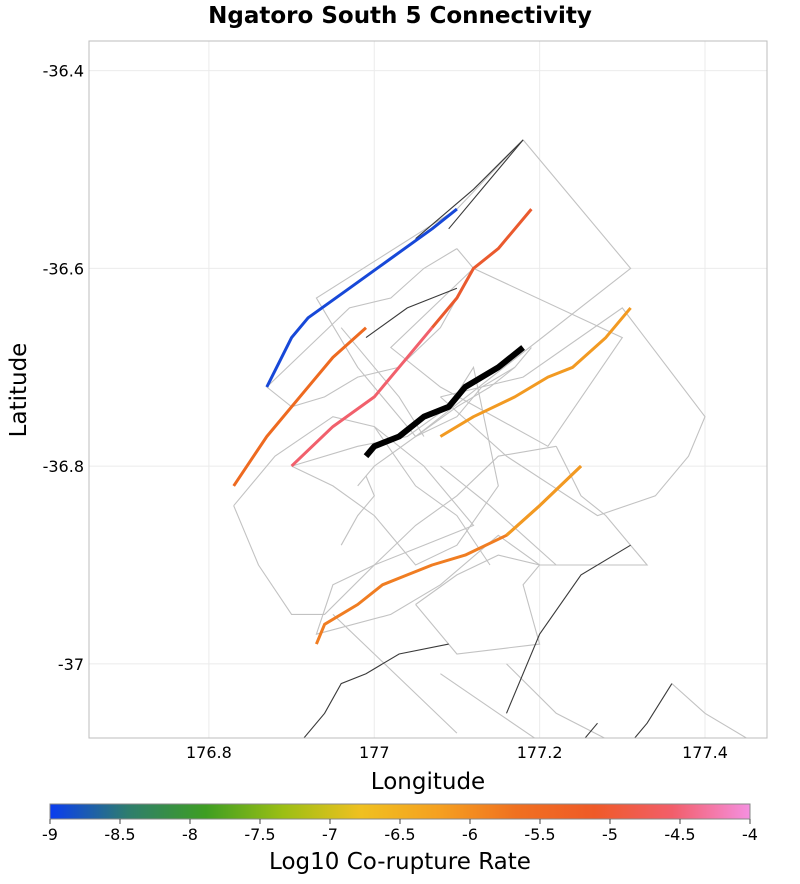 This screenshot has height=884, width=800. What do you see at coordinates (119, 834) in the screenshot?
I see `colorbar-tick-label: -8.5` at bounding box center [119, 834].